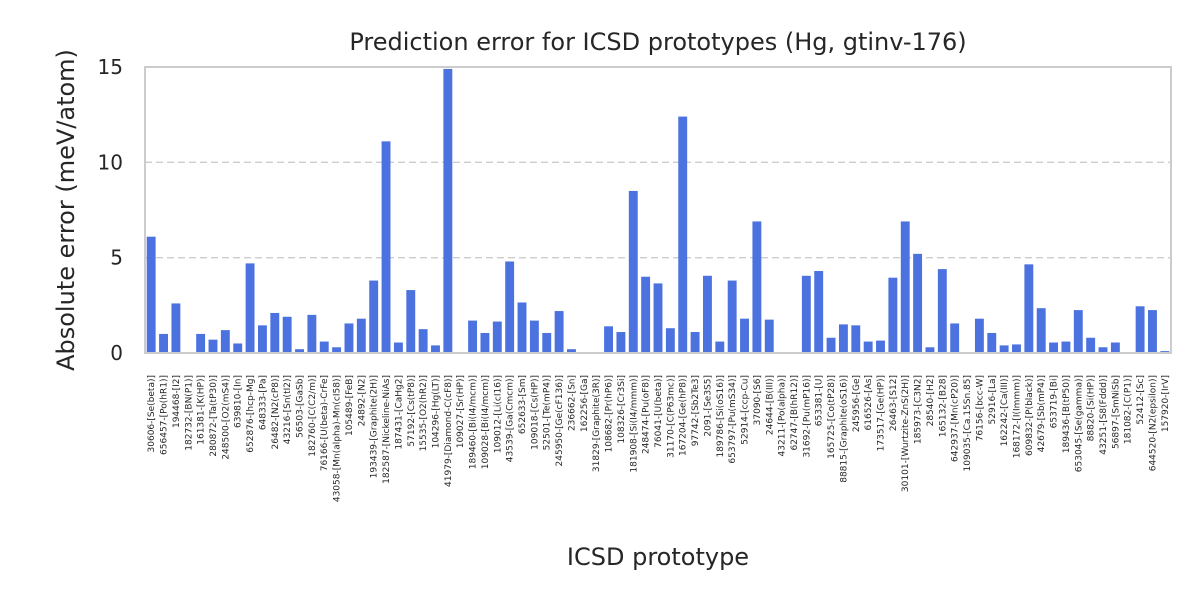 This screenshot has width=1200, height=600. I want to click on grid-lines, so click(658, 210).